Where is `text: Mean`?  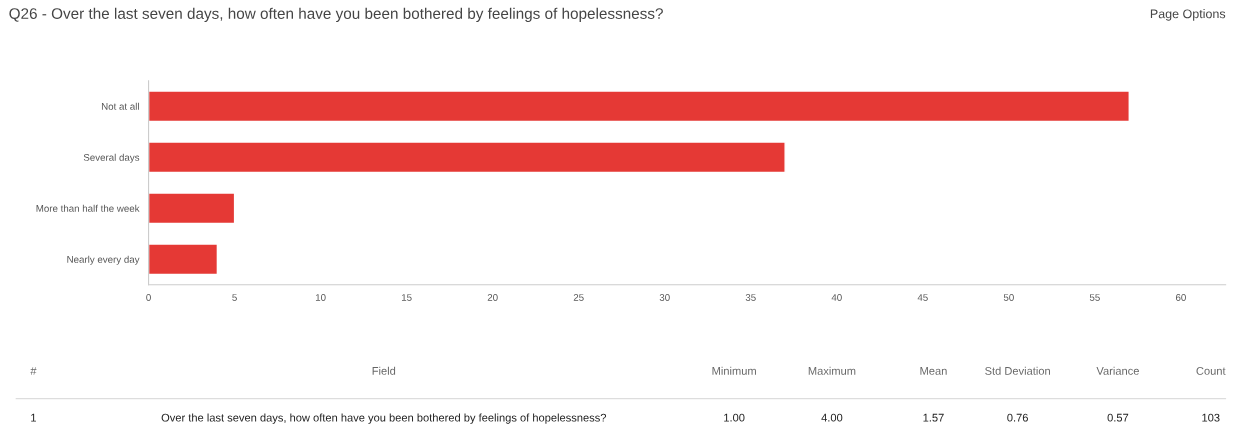 text: Mean is located at coordinates (933, 371).